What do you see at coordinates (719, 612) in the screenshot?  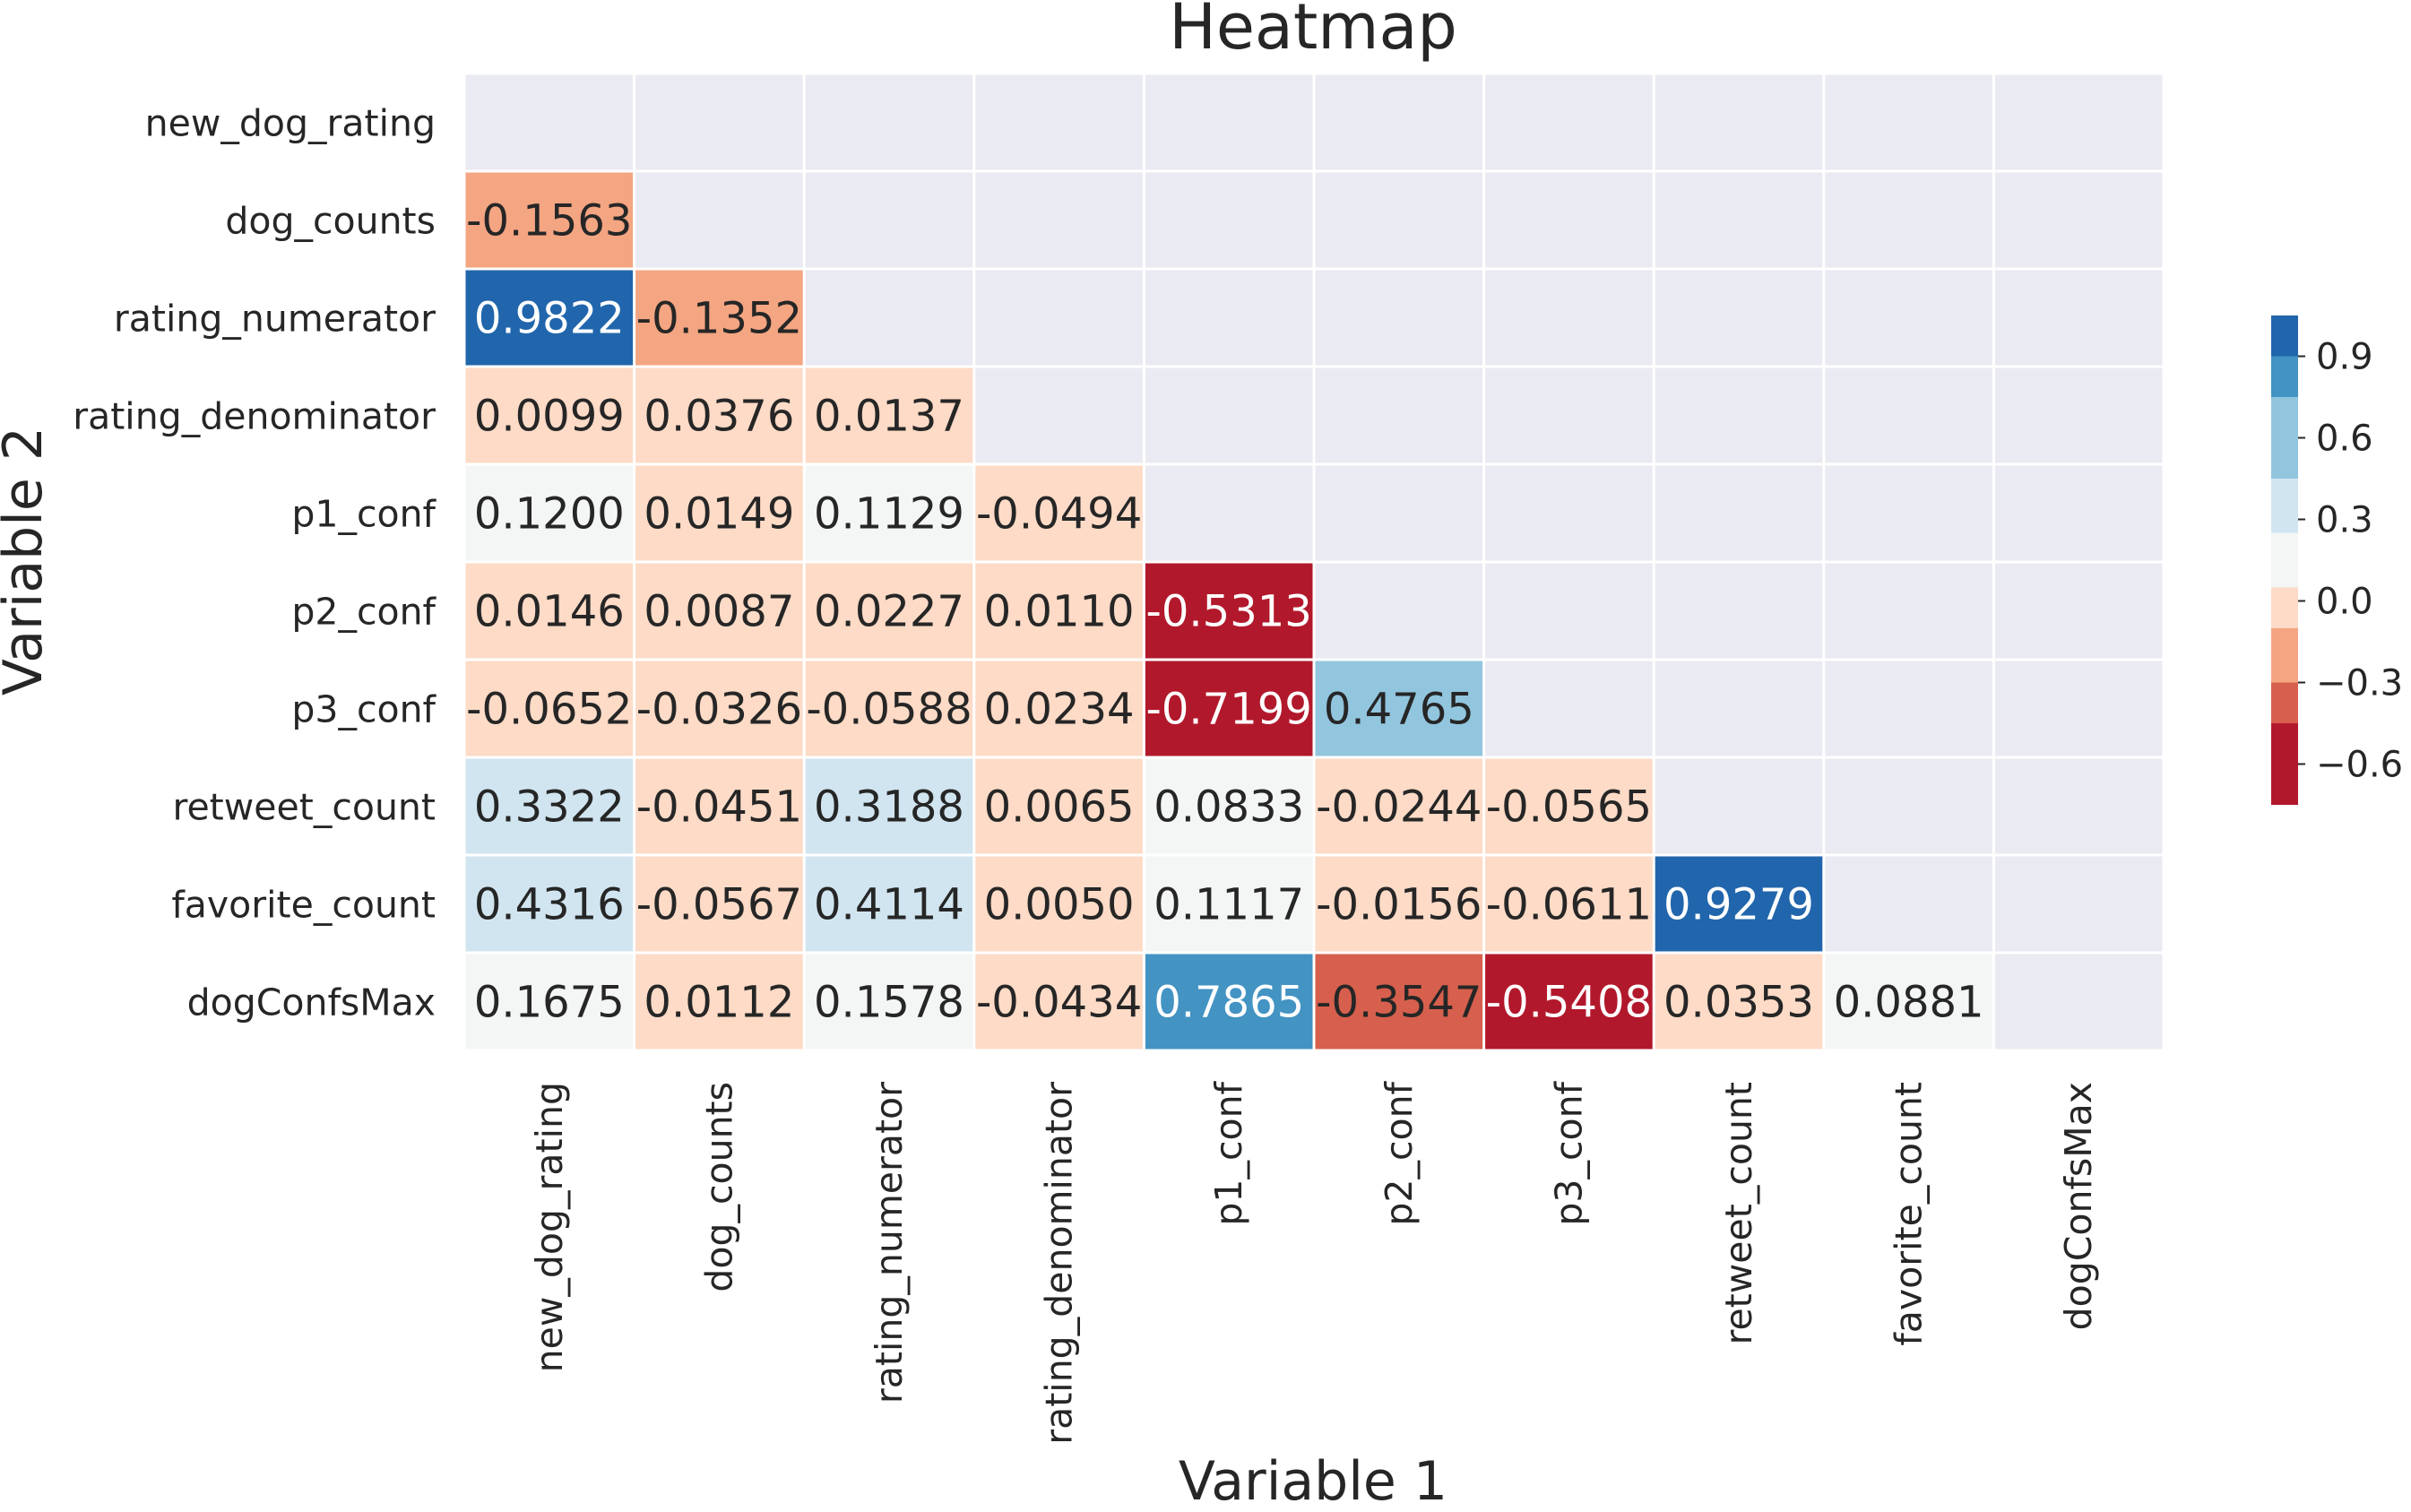 I see `cell-value-label: 0.0087` at bounding box center [719, 612].